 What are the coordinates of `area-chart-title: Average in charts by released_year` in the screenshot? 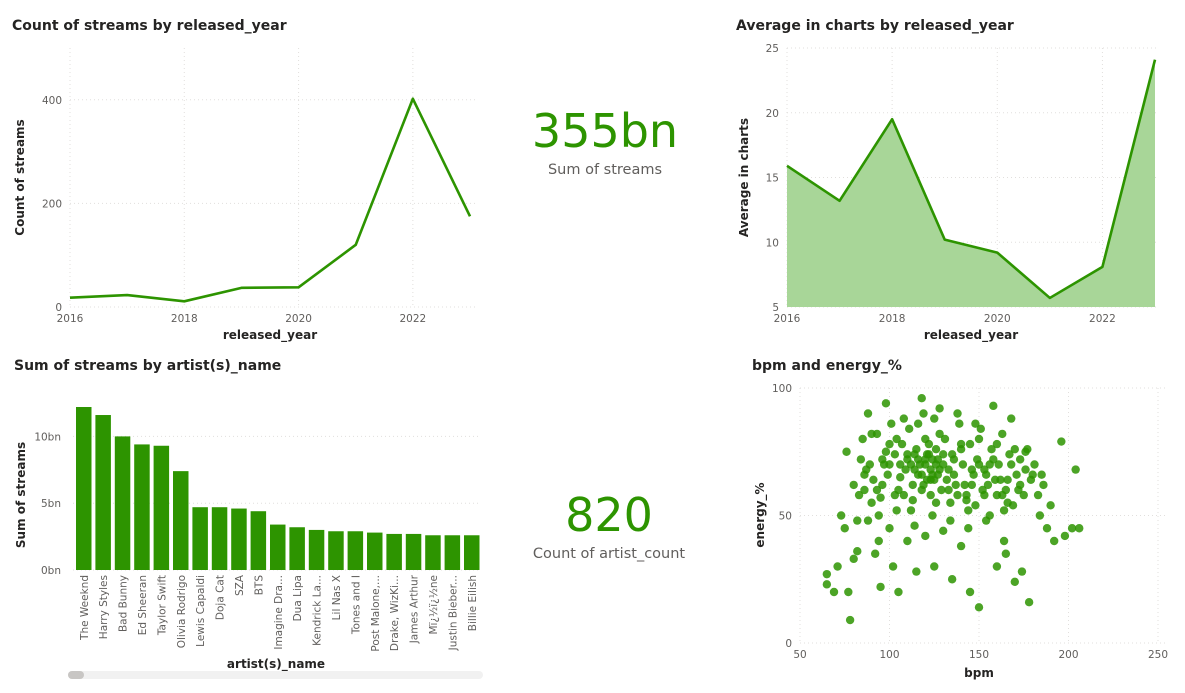 It's located at (875, 26).